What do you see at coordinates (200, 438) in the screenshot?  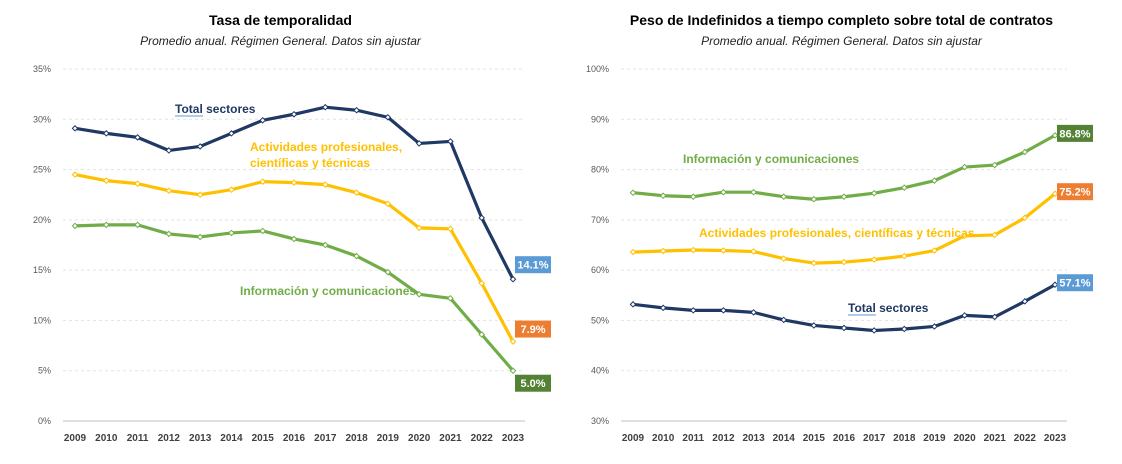 I see `x-tick-label: 2013` at bounding box center [200, 438].